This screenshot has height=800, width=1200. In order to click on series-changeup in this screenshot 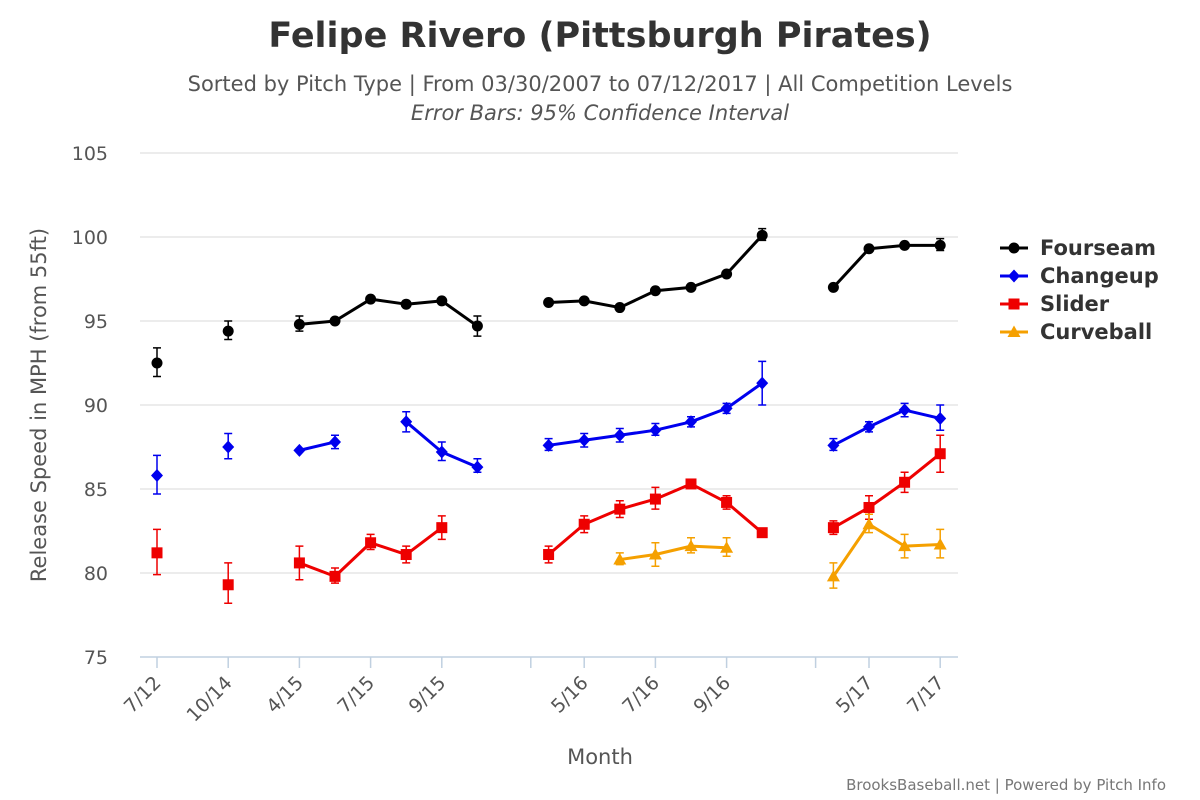, I will do `click(549, 427)`.